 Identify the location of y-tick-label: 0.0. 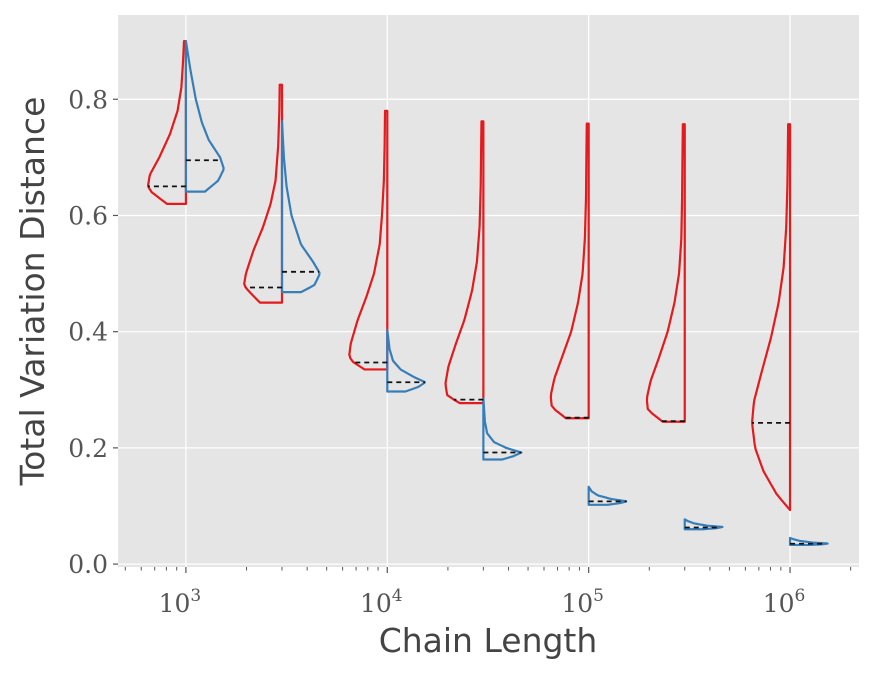
(88, 564).